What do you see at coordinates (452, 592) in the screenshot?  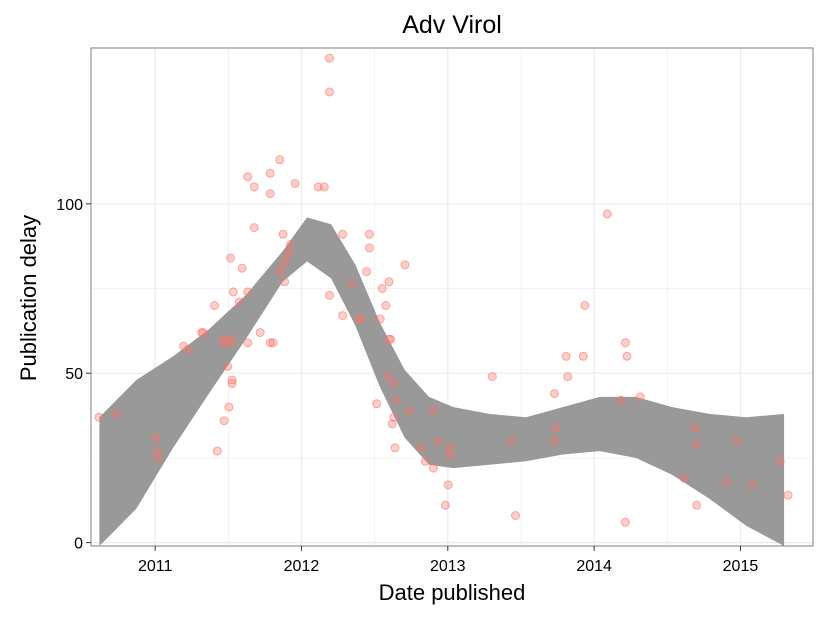 I see `x-axis-title: Date published` at bounding box center [452, 592].